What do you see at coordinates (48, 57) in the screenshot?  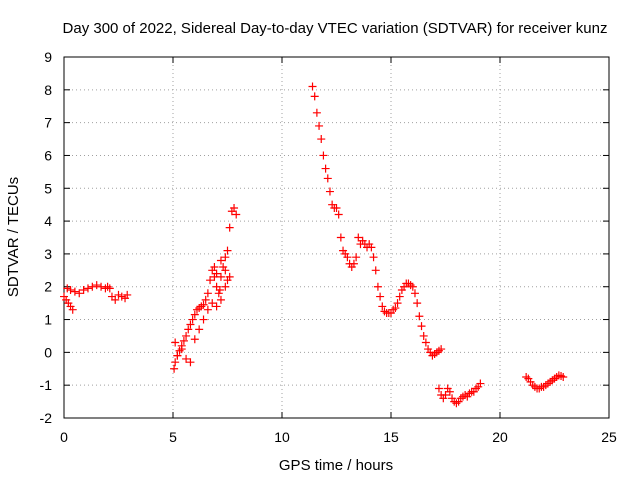 I see `y-tick-label: 9` at bounding box center [48, 57].